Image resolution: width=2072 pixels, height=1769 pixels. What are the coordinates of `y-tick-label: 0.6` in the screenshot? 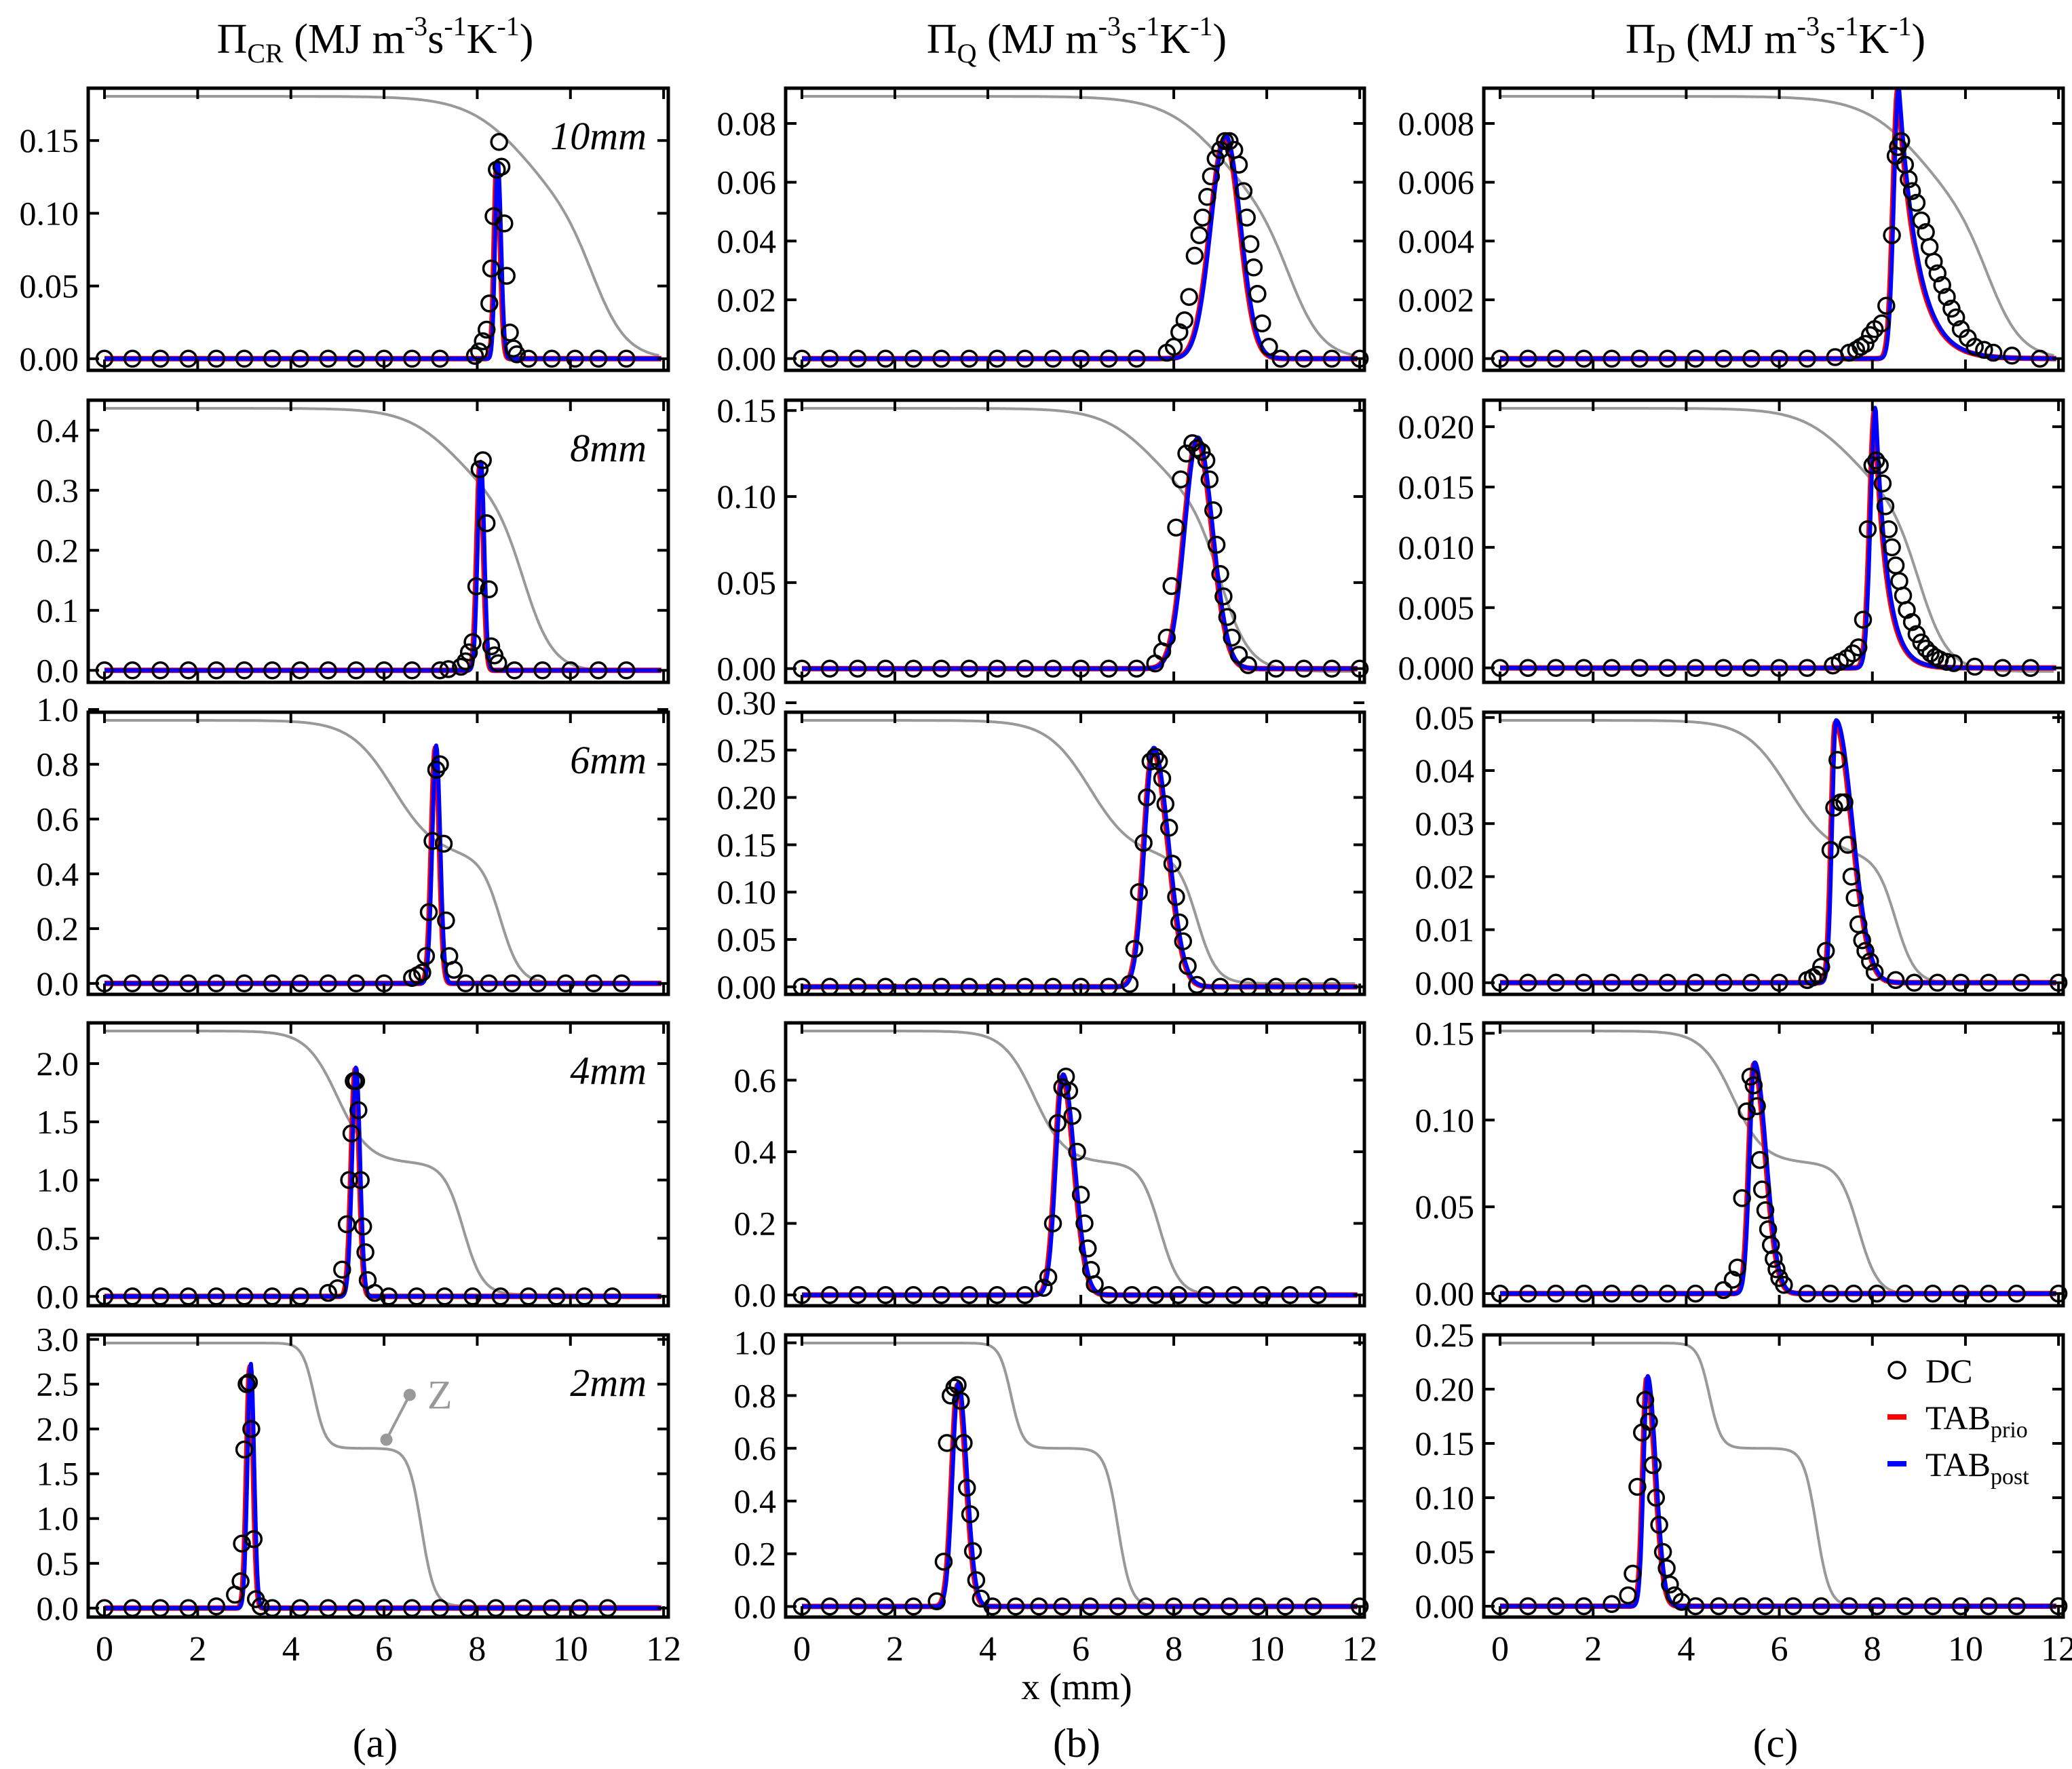 It's located at (58, 819).